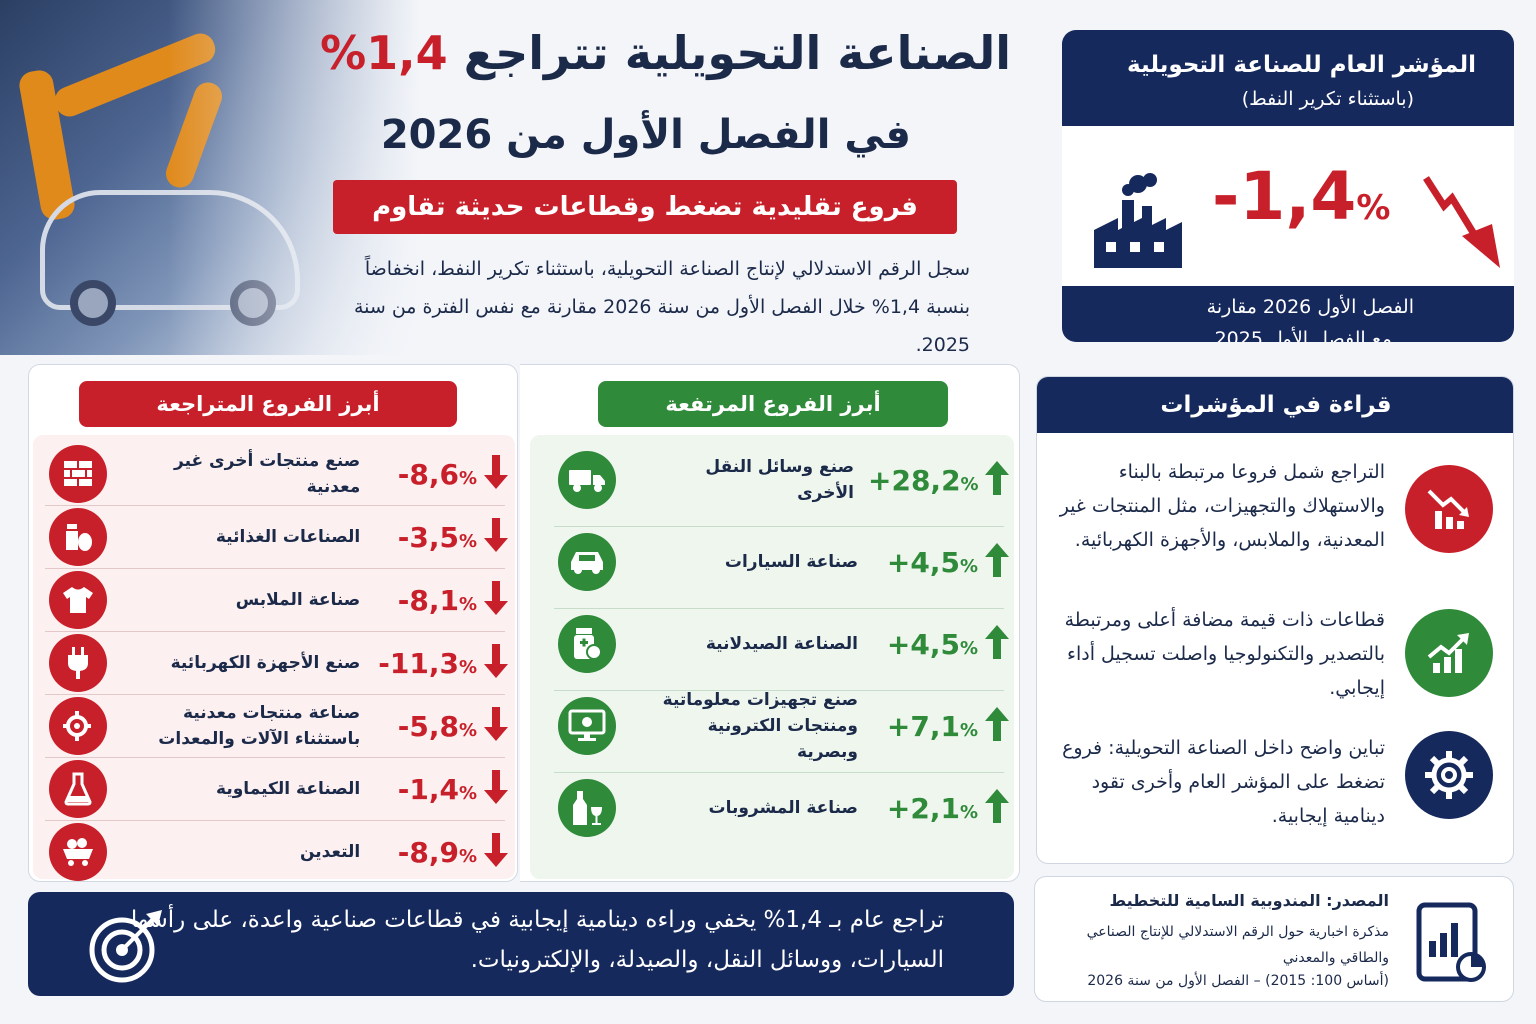  What do you see at coordinates (1303, 335) in the screenshot?
I see `kpi-period-line2: مع الفصل الأول 2025` at bounding box center [1303, 335].